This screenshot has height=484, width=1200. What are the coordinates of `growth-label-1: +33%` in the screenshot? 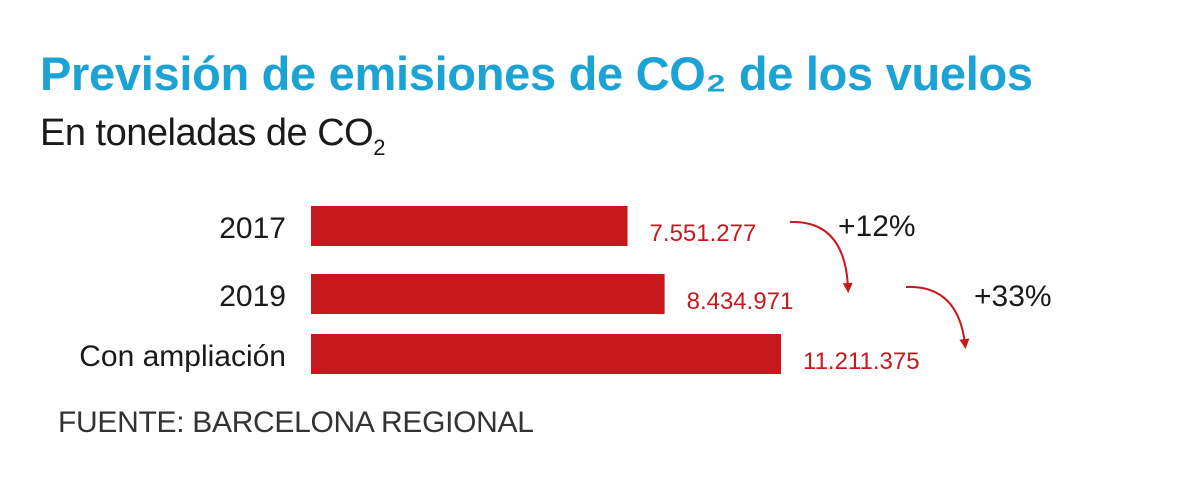 It's located at (1013, 296).